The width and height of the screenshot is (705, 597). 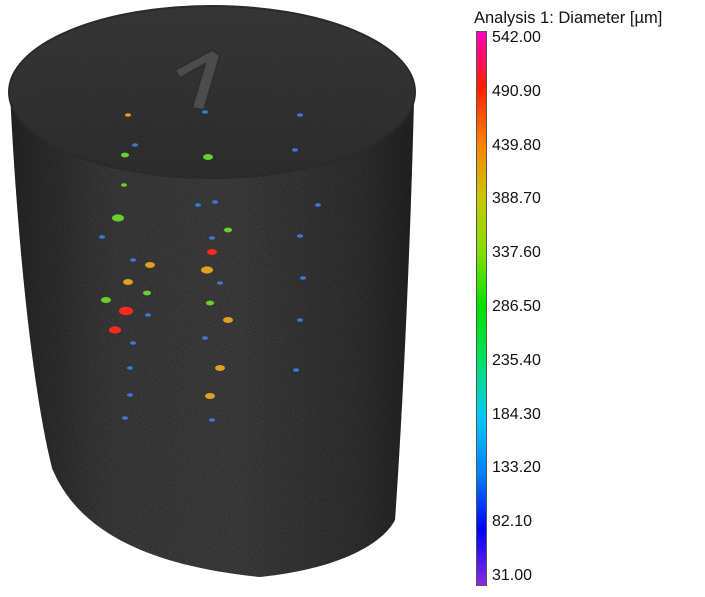 What do you see at coordinates (481, 308) in the screenshot?
I see `color-scale-bar` at bounding box center [481, 308].